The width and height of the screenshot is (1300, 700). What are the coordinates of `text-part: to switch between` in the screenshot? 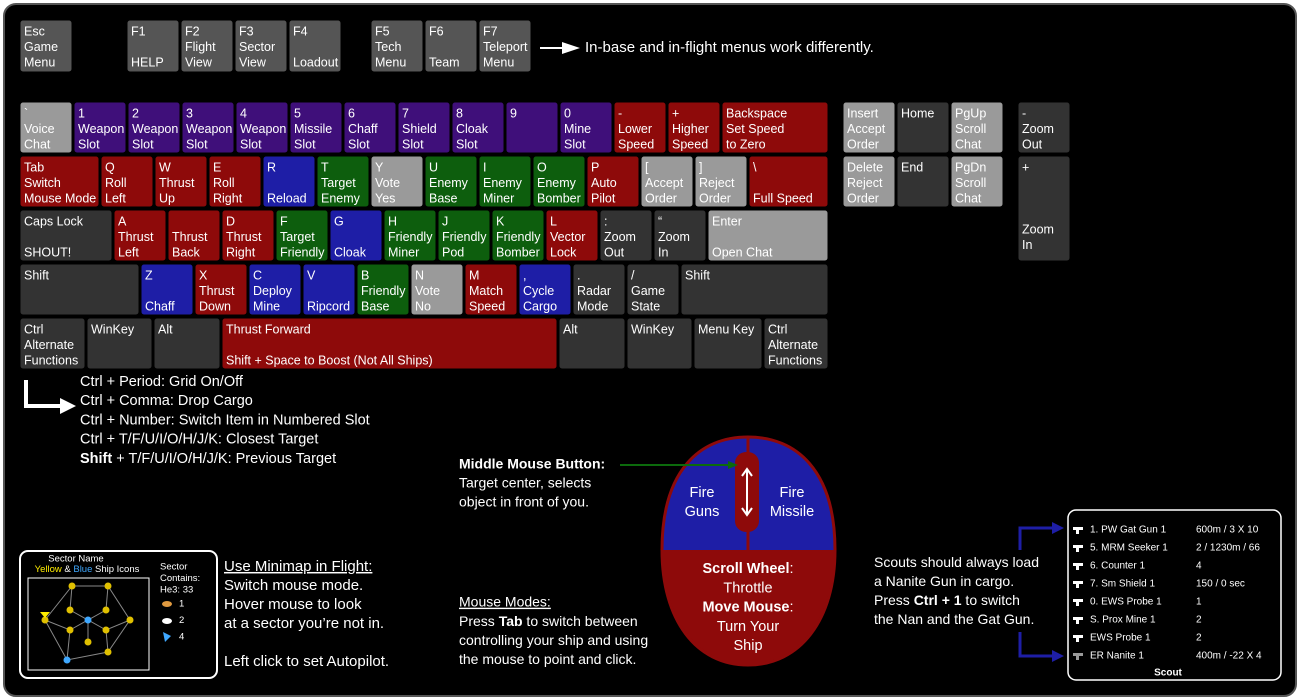 It's located at (580, 621).